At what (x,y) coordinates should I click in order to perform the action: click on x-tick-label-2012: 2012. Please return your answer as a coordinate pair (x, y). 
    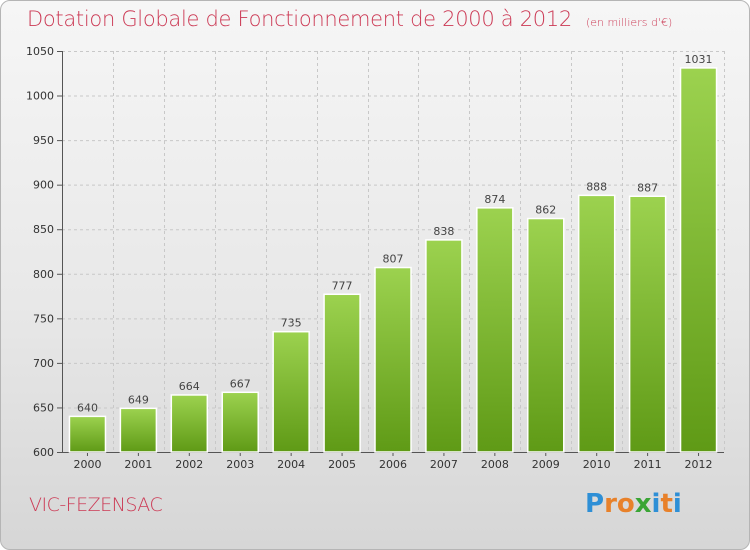
    Looking at the image, I should click on (699, 464).